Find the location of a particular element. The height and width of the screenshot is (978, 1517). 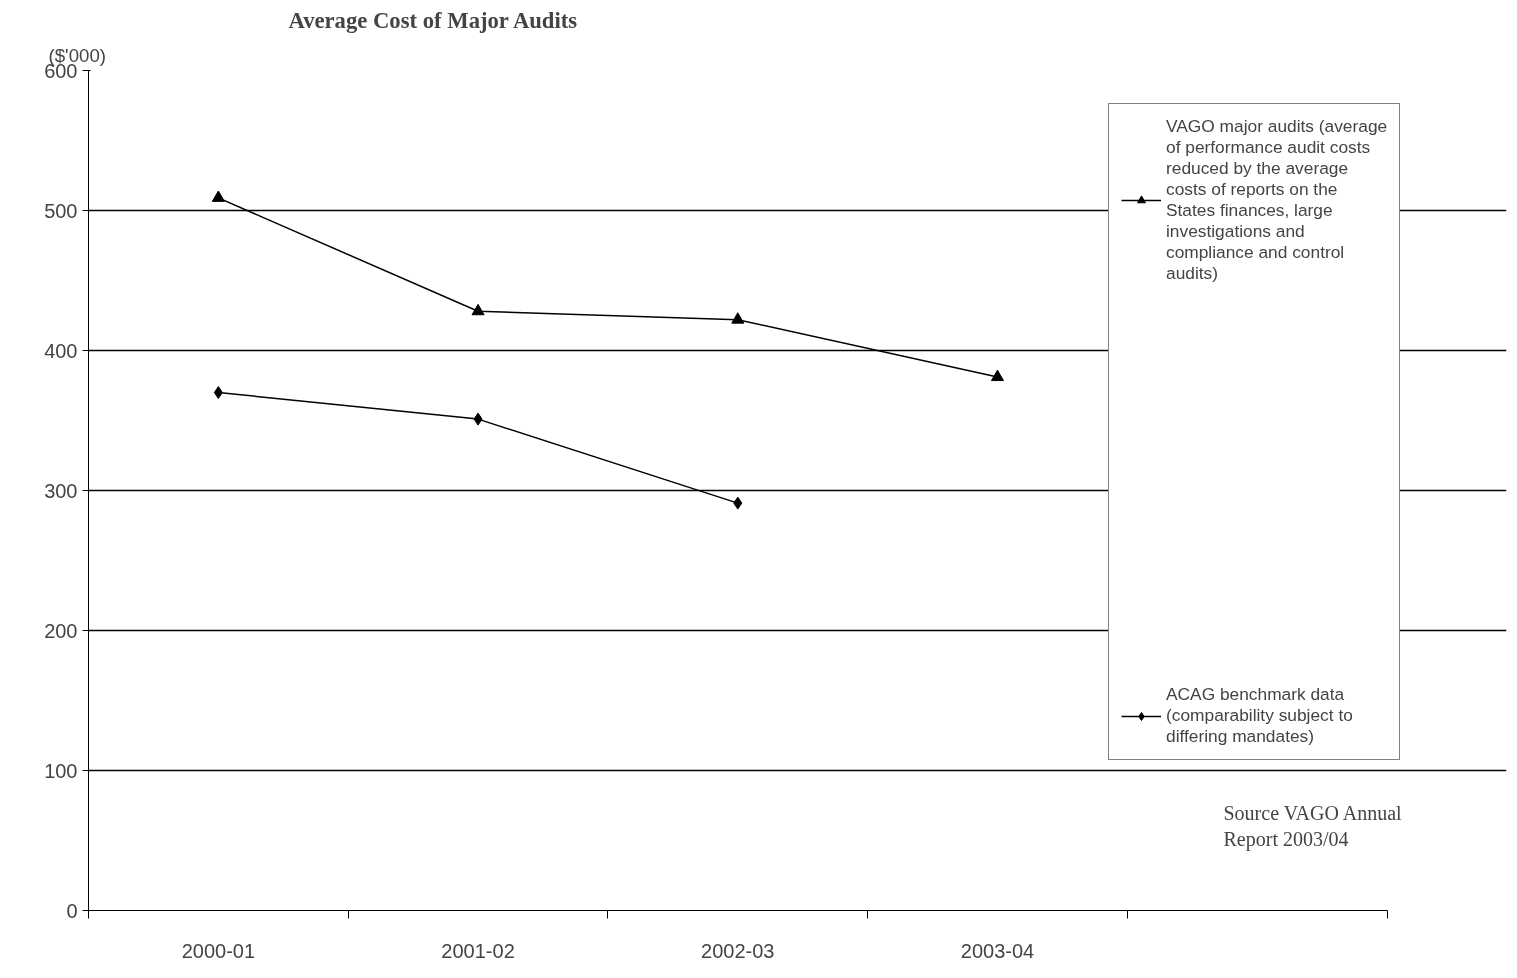

legend-label: ACAG benchmark data (comparability subject to differing mandates) is located at coordinates (1259, 715).